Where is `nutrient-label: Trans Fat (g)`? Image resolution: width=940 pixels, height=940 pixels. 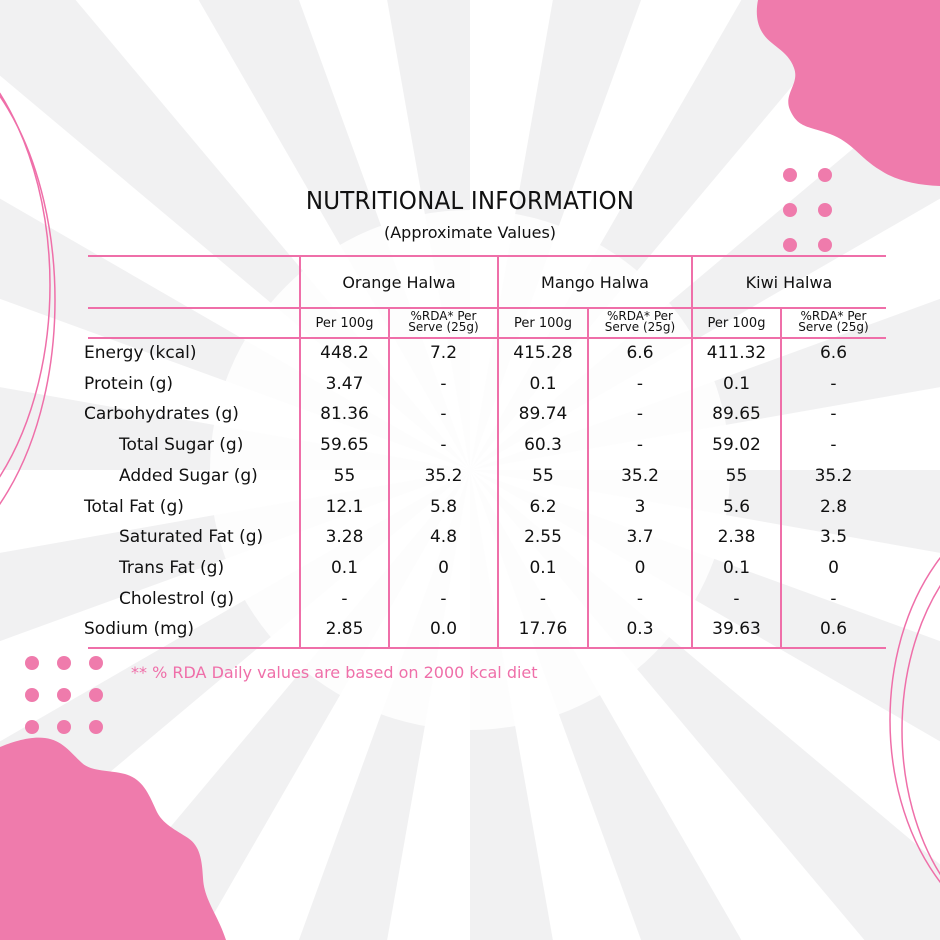
nutrient-label: Trans Fat (g) is located at coordinates (172, 568).